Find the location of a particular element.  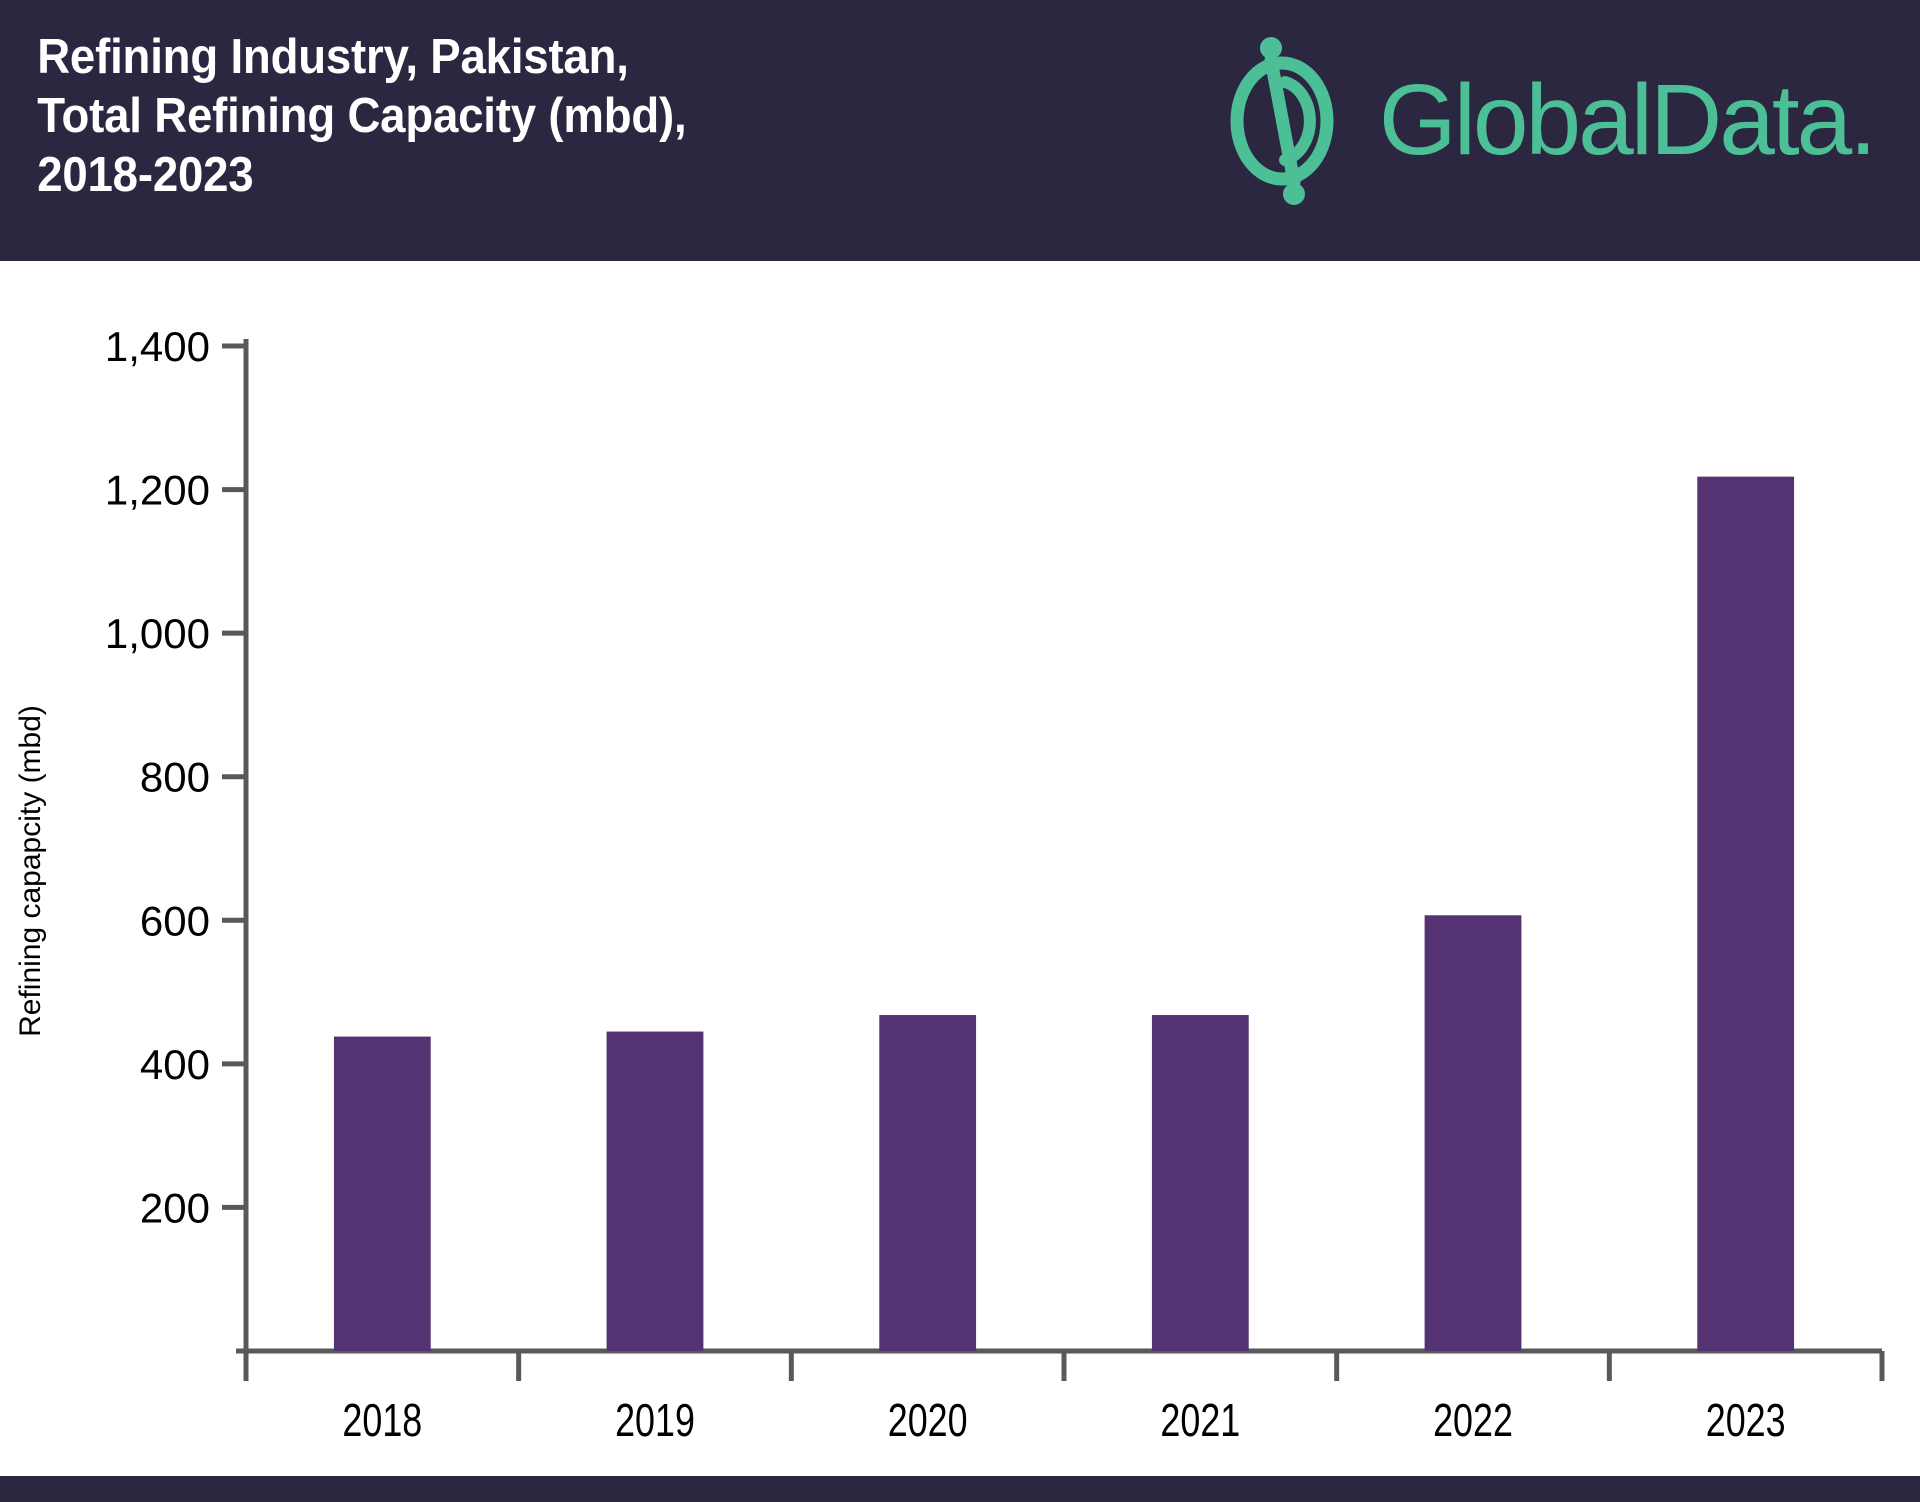

y-tick-label: 400 is located at coordinates (175, 1064).